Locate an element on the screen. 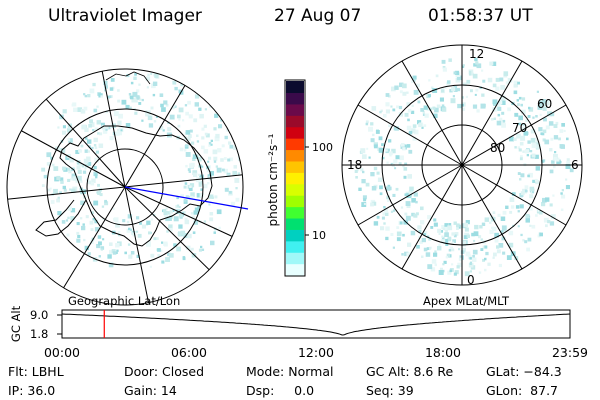  mlt-label-6: 6 is located at coordinates (575, 165).